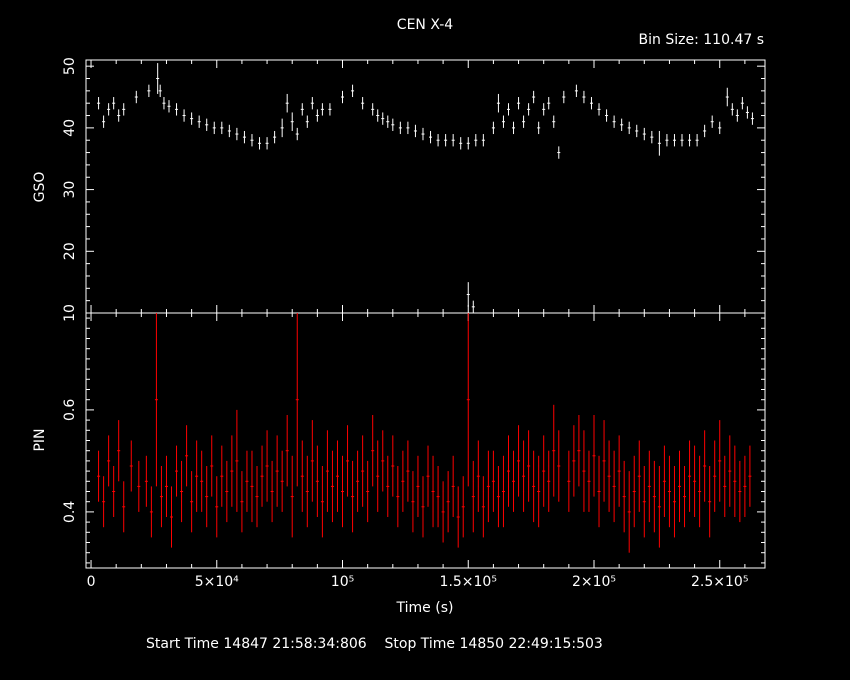 This screenshot has height=680, width=850. I want to click on bin-size-label: Bin Size: 110.47 s, so click(701, 40).